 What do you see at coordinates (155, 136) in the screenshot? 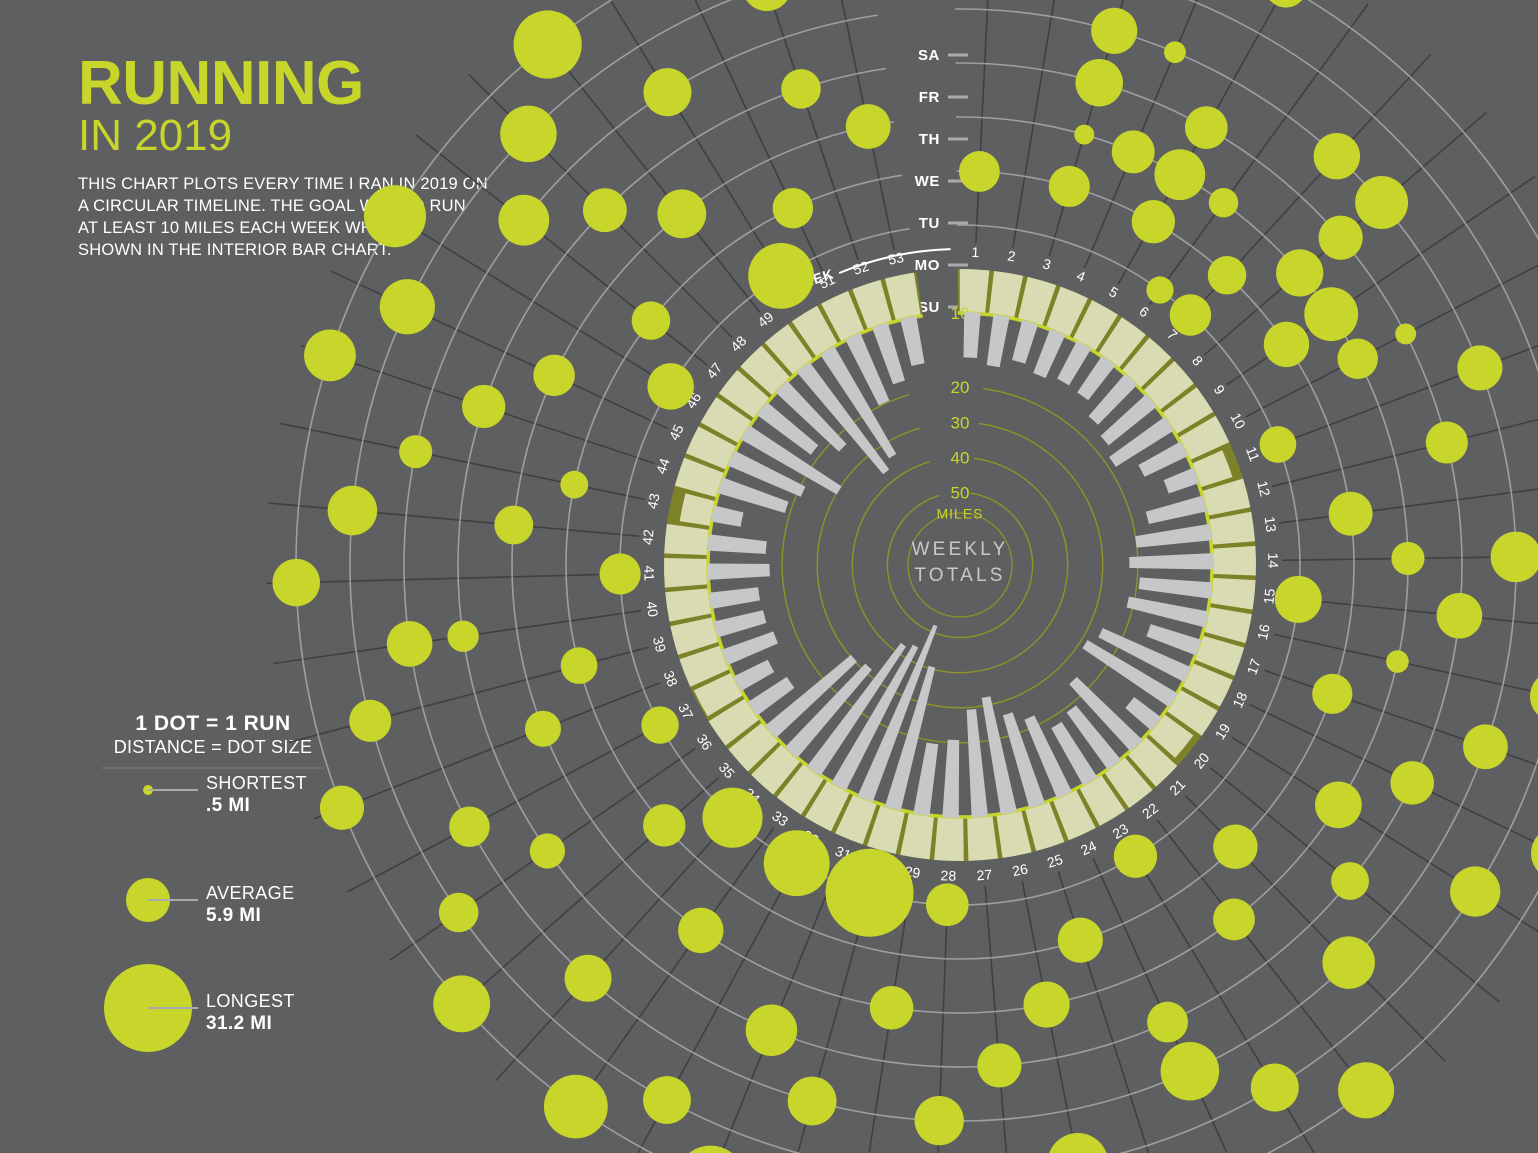
I see `page-subtitle: IN 2019` at bounding box center [155, 136].